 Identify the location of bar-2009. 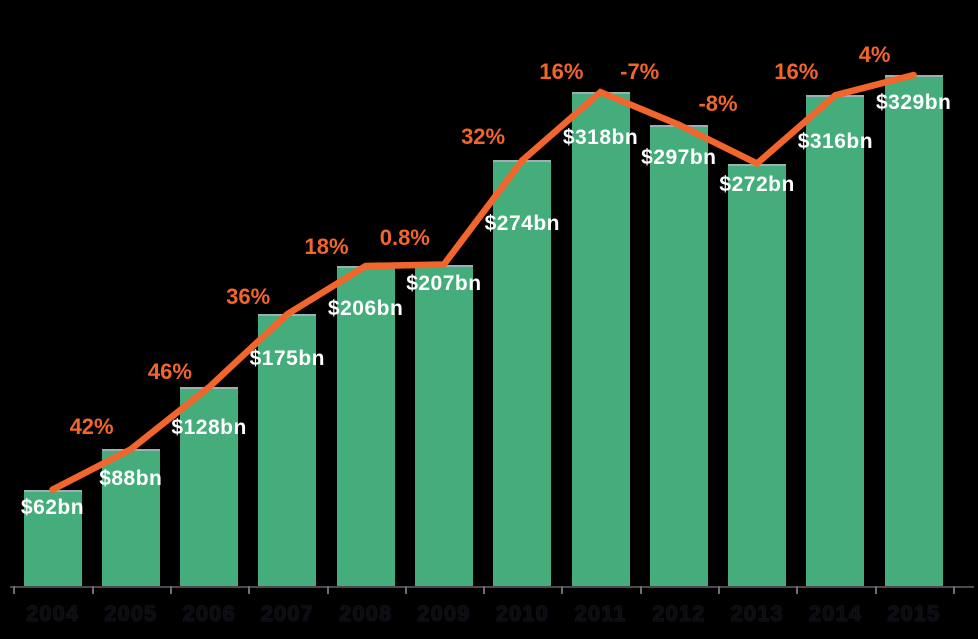
(443, 425).